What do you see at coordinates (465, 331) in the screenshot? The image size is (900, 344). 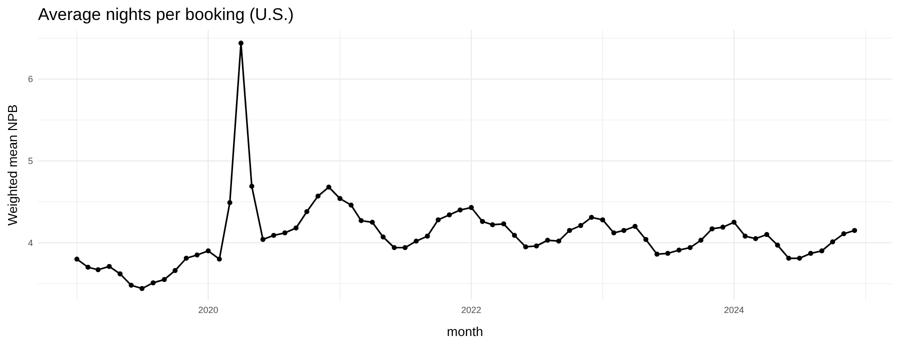 I see `x-axis-title: month` at bounding box center [465, 331].